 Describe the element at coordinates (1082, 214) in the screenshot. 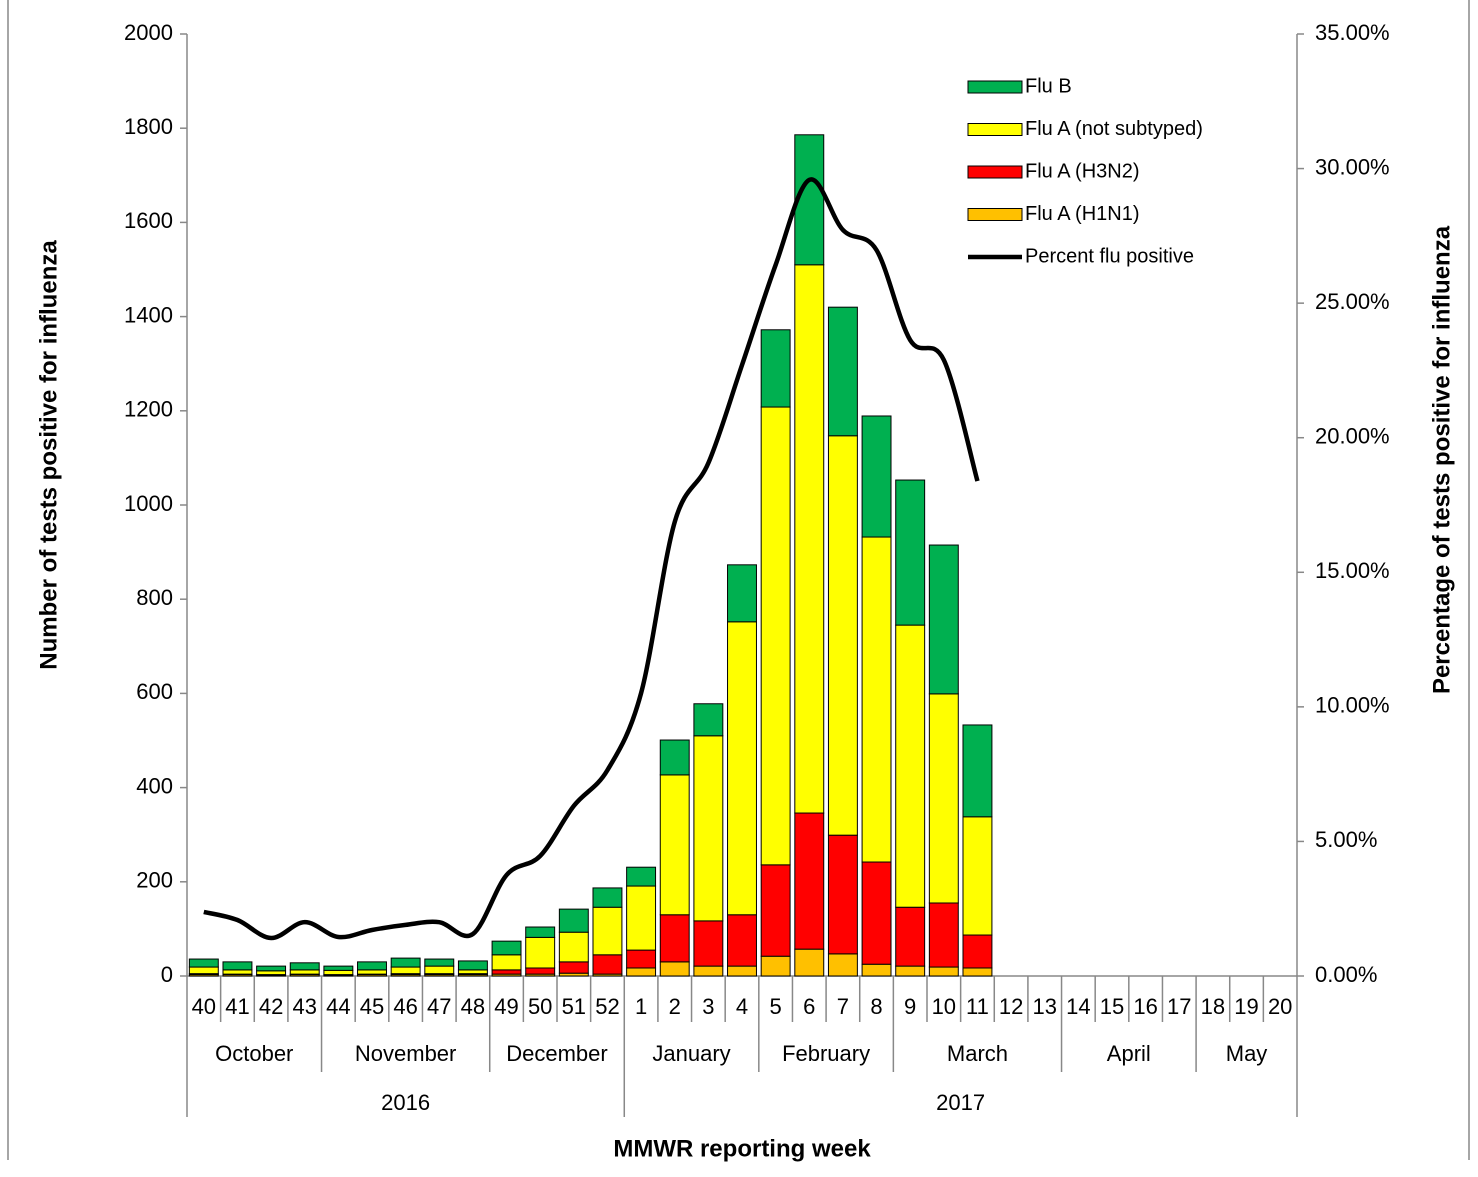

I see `legend-label: Flu A (H1N1)` at that location.